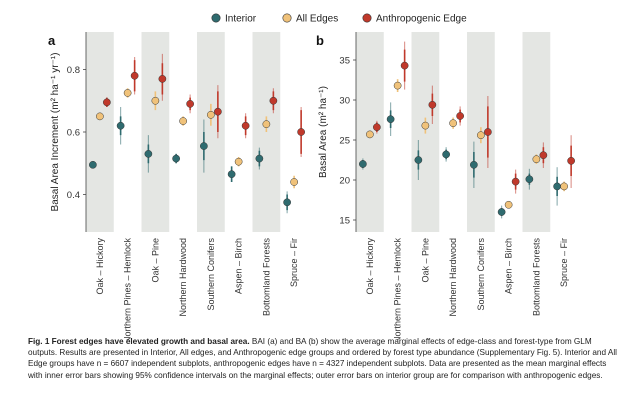  What do you see at coordinates (344, 181) in the screenshot?
I see `y-tick-label-1: 20` at bounding box center [344, 181].